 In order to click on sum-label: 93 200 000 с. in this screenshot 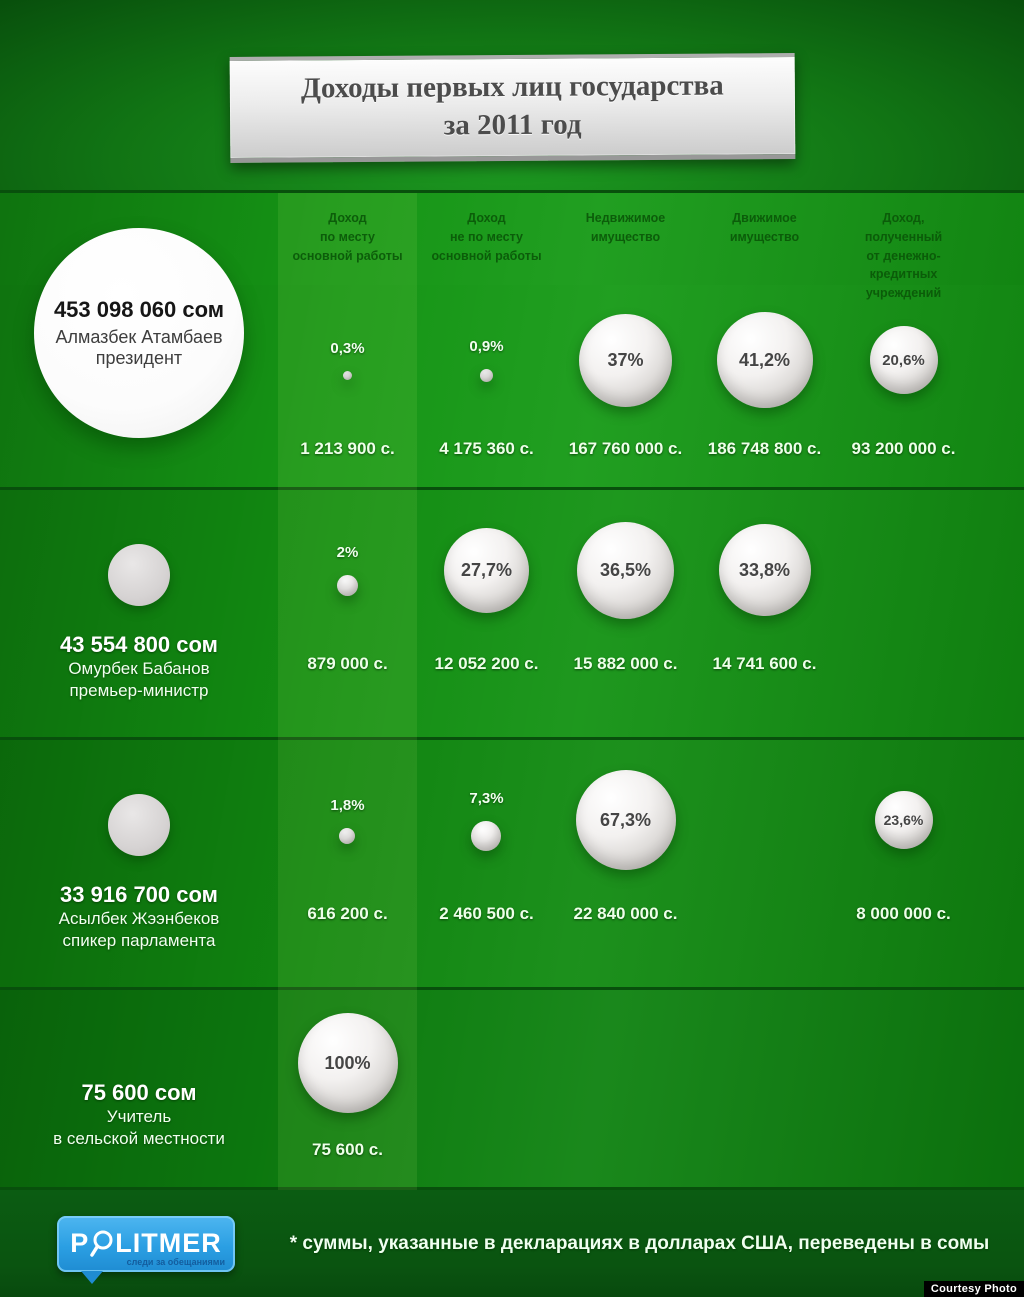, I will do `click(903, 448)`.